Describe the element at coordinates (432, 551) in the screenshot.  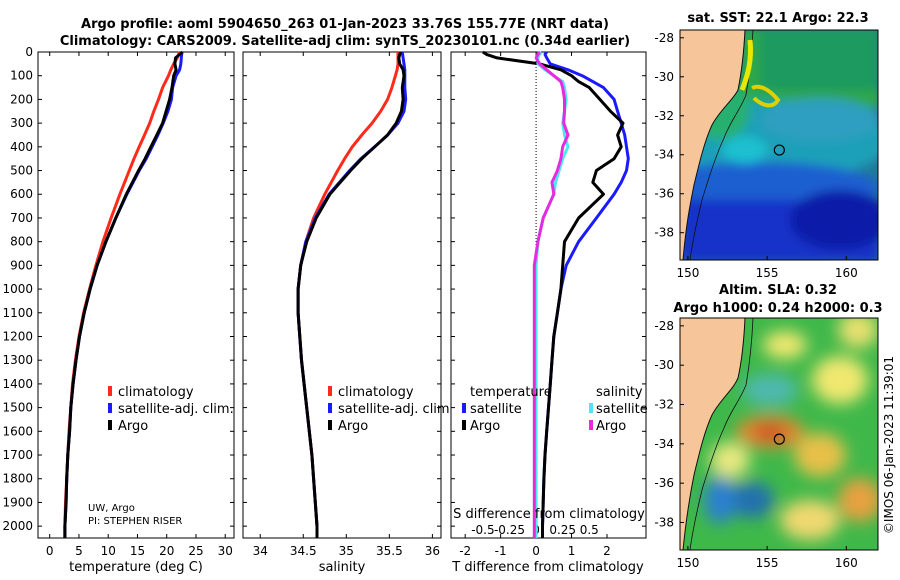
I see `x-tick-label: 36` at that location.